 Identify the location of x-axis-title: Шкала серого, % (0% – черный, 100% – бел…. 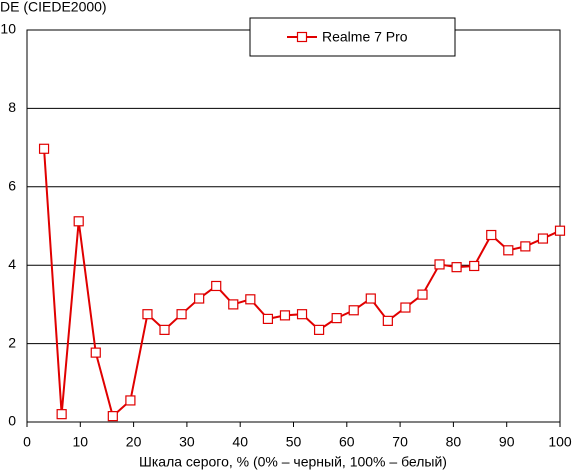
(293, 462).